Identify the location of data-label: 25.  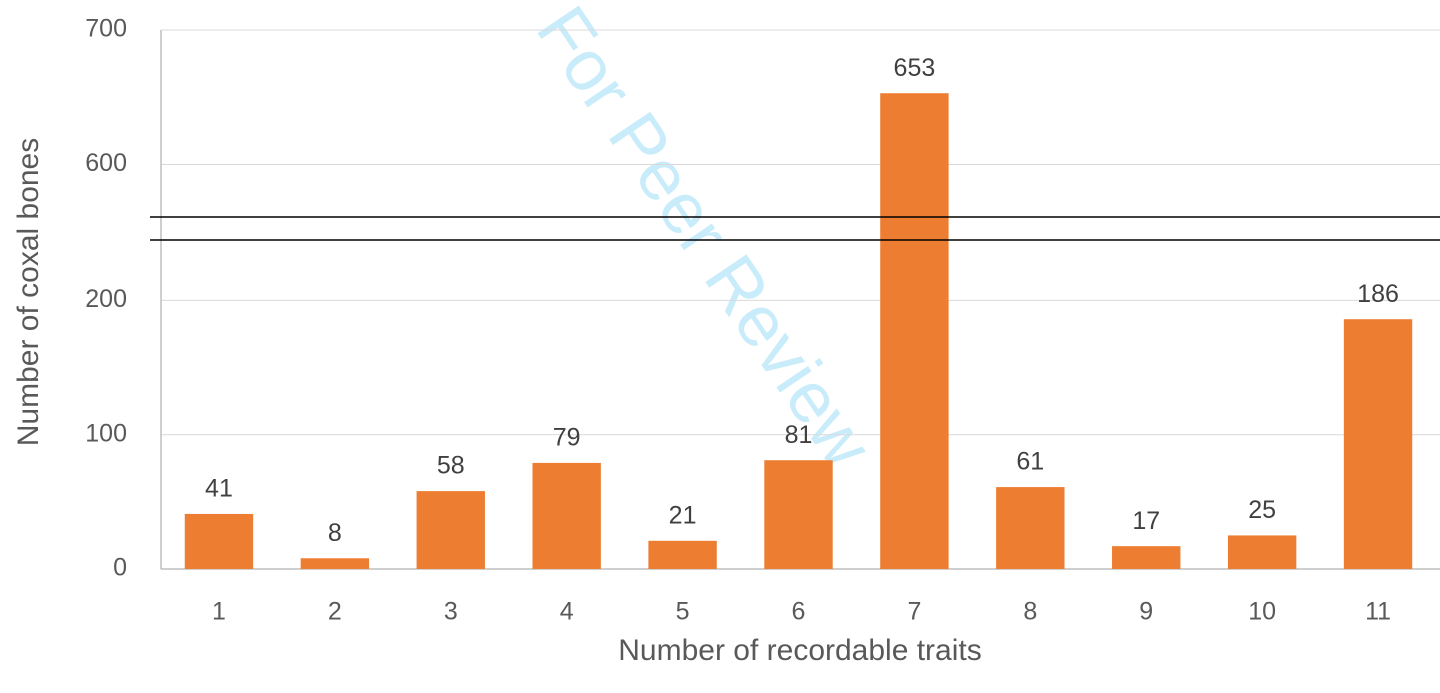
(1262, 510).